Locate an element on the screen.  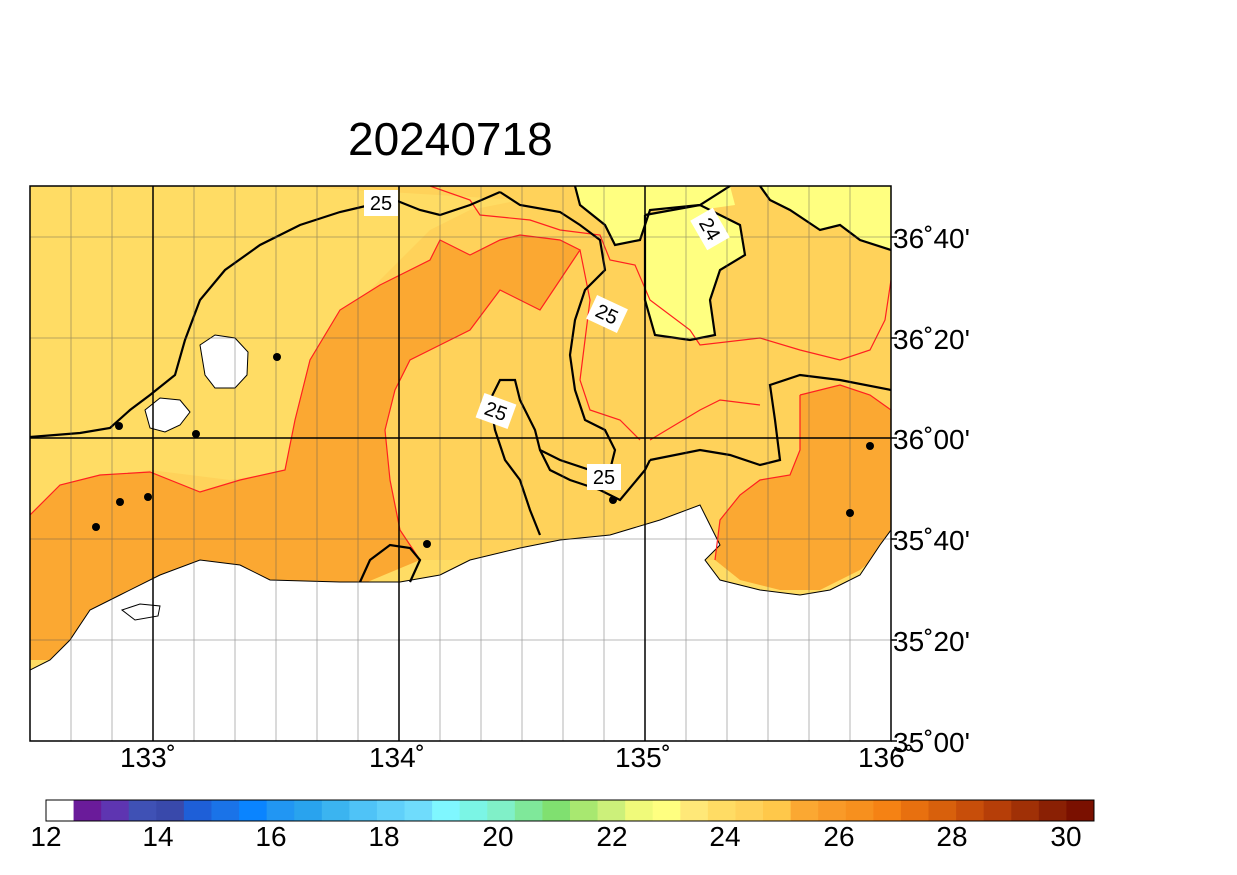
colorbar-tick-label: 30 is located at coordinates (1065, 836).